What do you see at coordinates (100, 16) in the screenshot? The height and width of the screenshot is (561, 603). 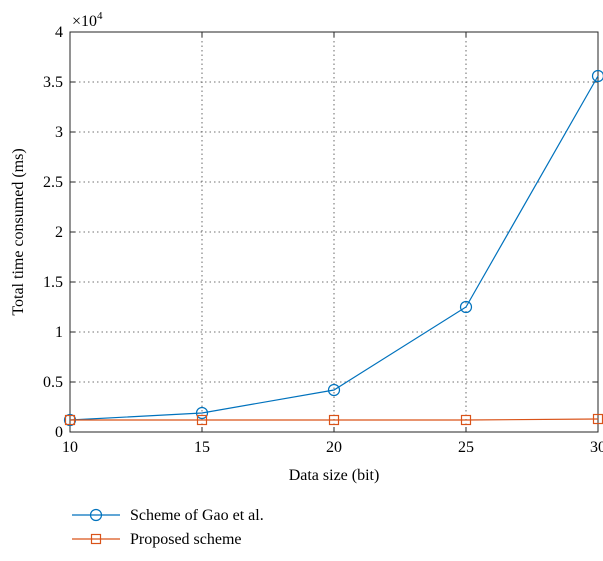 I see `y-scale-factor-exponent: 4` at bounding box center [100, 16].